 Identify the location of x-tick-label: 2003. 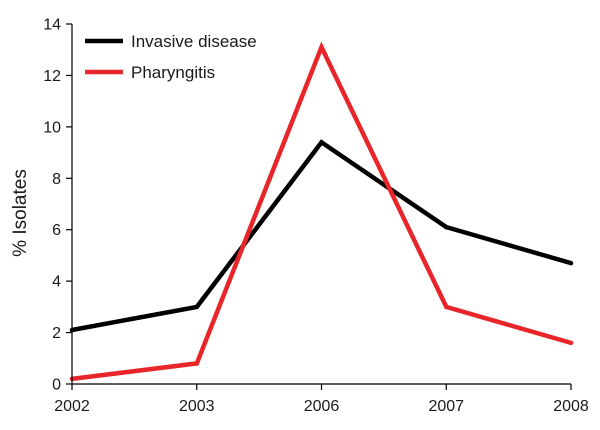
(197, 406).